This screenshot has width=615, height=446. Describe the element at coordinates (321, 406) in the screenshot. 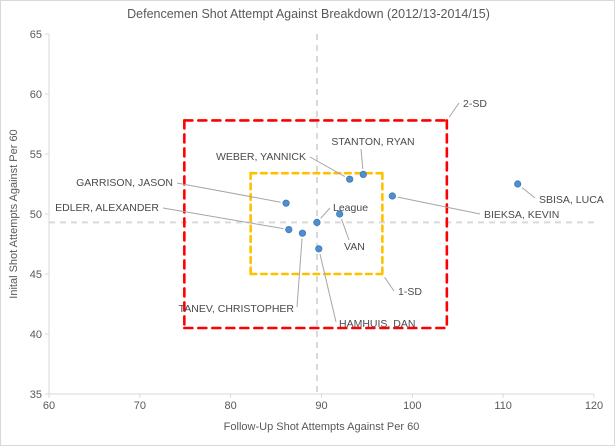

I see `x-tick-label: 90` at that location.